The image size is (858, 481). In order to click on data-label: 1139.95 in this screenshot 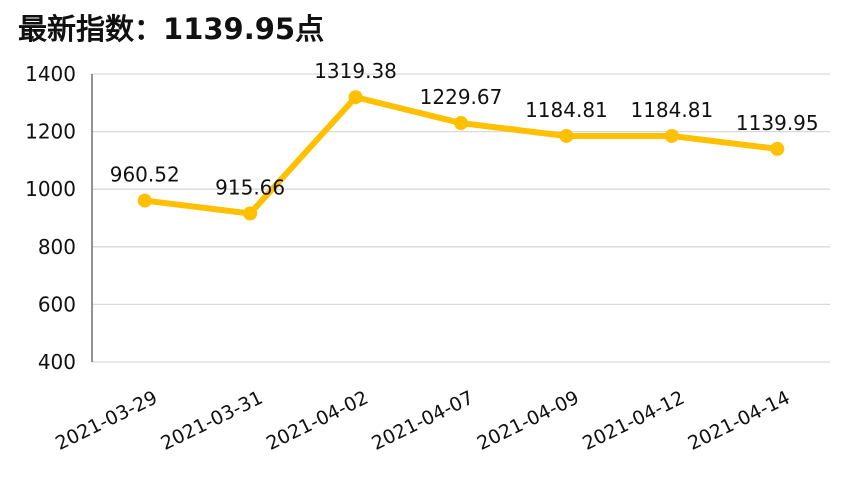, I will do `click(777, 123)`.